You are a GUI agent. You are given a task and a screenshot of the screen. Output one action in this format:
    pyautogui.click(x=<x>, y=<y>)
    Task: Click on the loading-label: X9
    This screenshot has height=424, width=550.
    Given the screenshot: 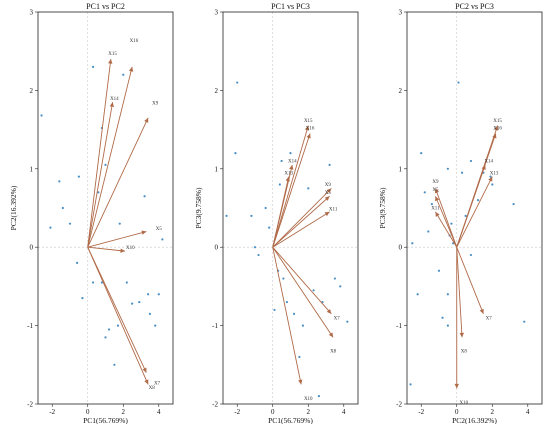 What is the action you would take?
    pyautogui.click(x=155, y=104)
    